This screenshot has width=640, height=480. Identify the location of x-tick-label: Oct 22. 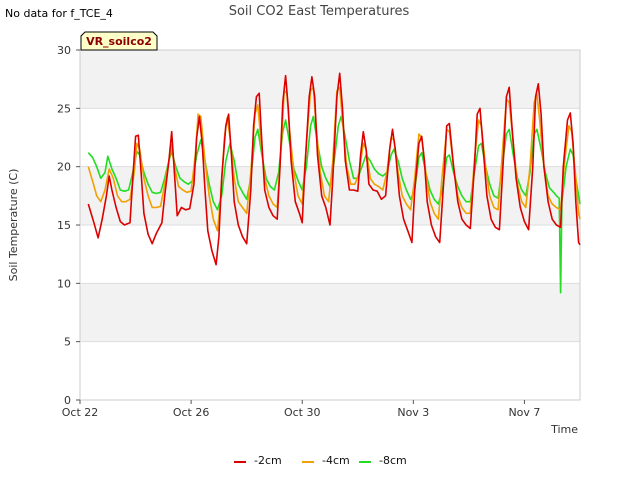
(80, 412).